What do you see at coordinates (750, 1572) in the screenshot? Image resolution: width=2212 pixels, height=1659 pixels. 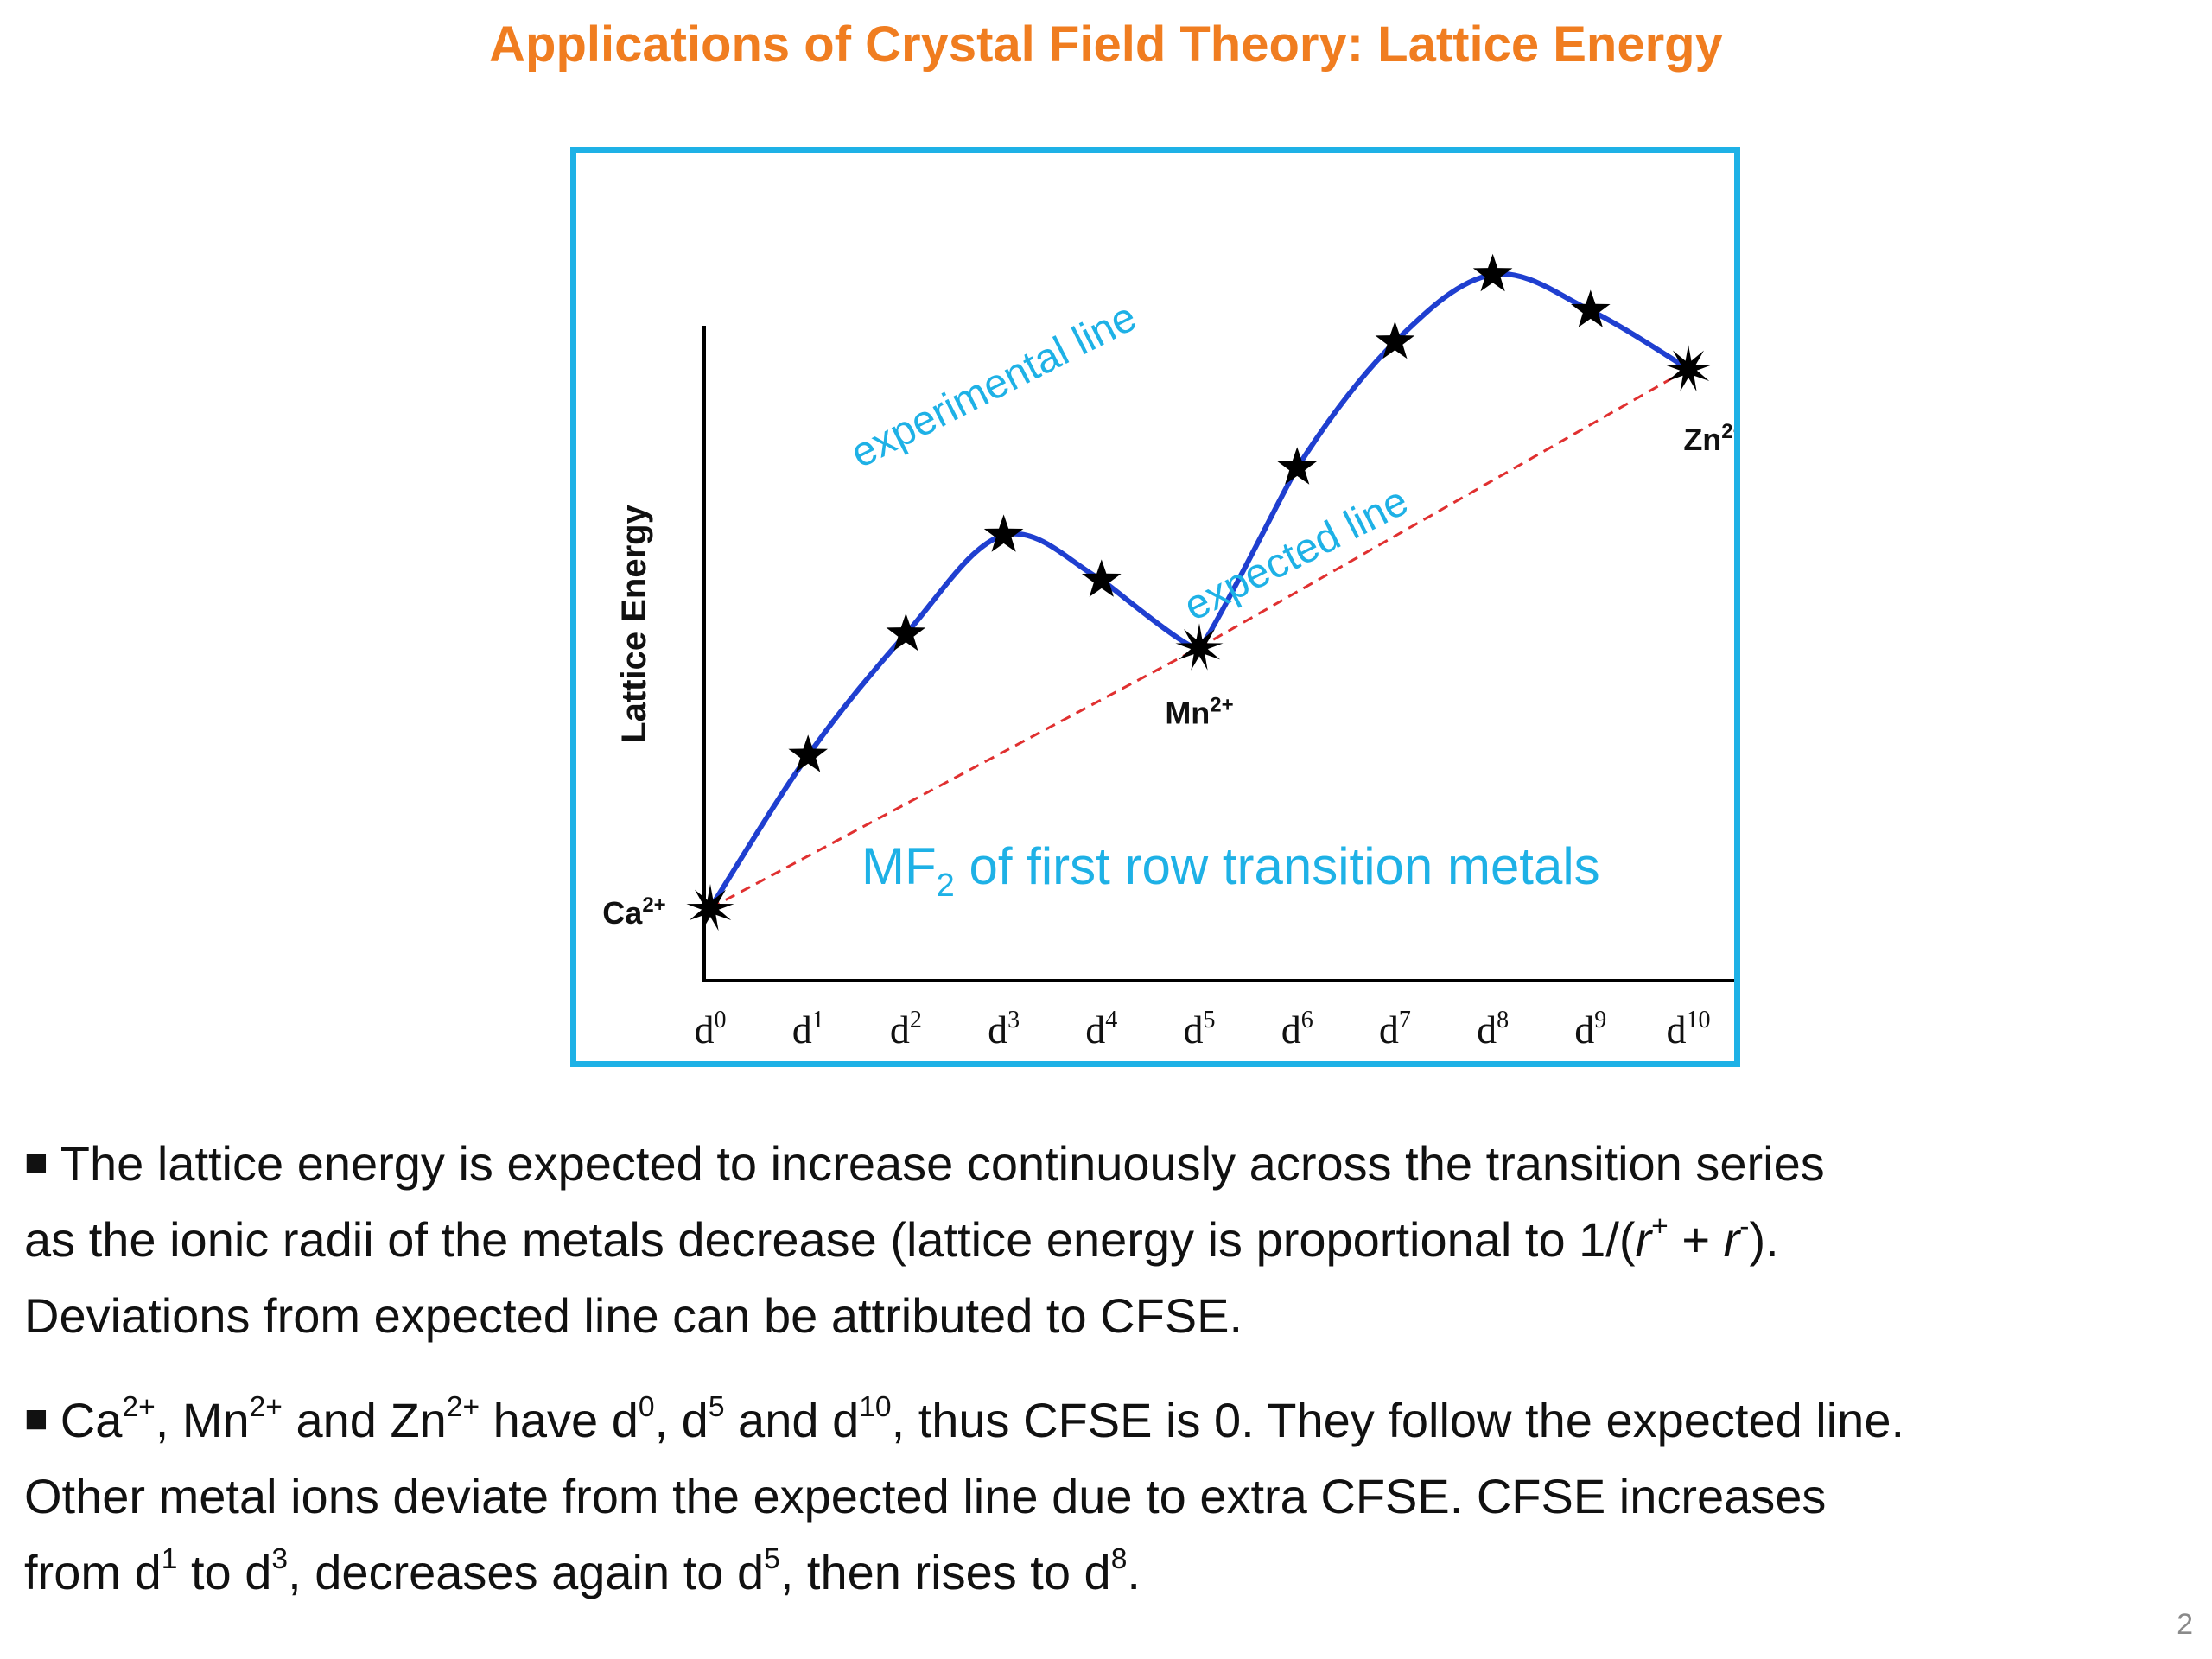 I see `config-d5b: d` at bounding box center [750, 1572].